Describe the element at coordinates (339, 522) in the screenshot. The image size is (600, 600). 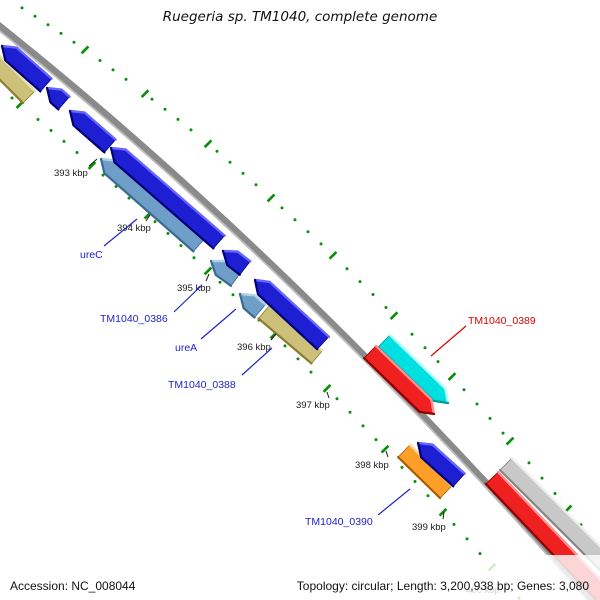
I see `gene-label-TM1040_0390: TM1040_0390` at that location.